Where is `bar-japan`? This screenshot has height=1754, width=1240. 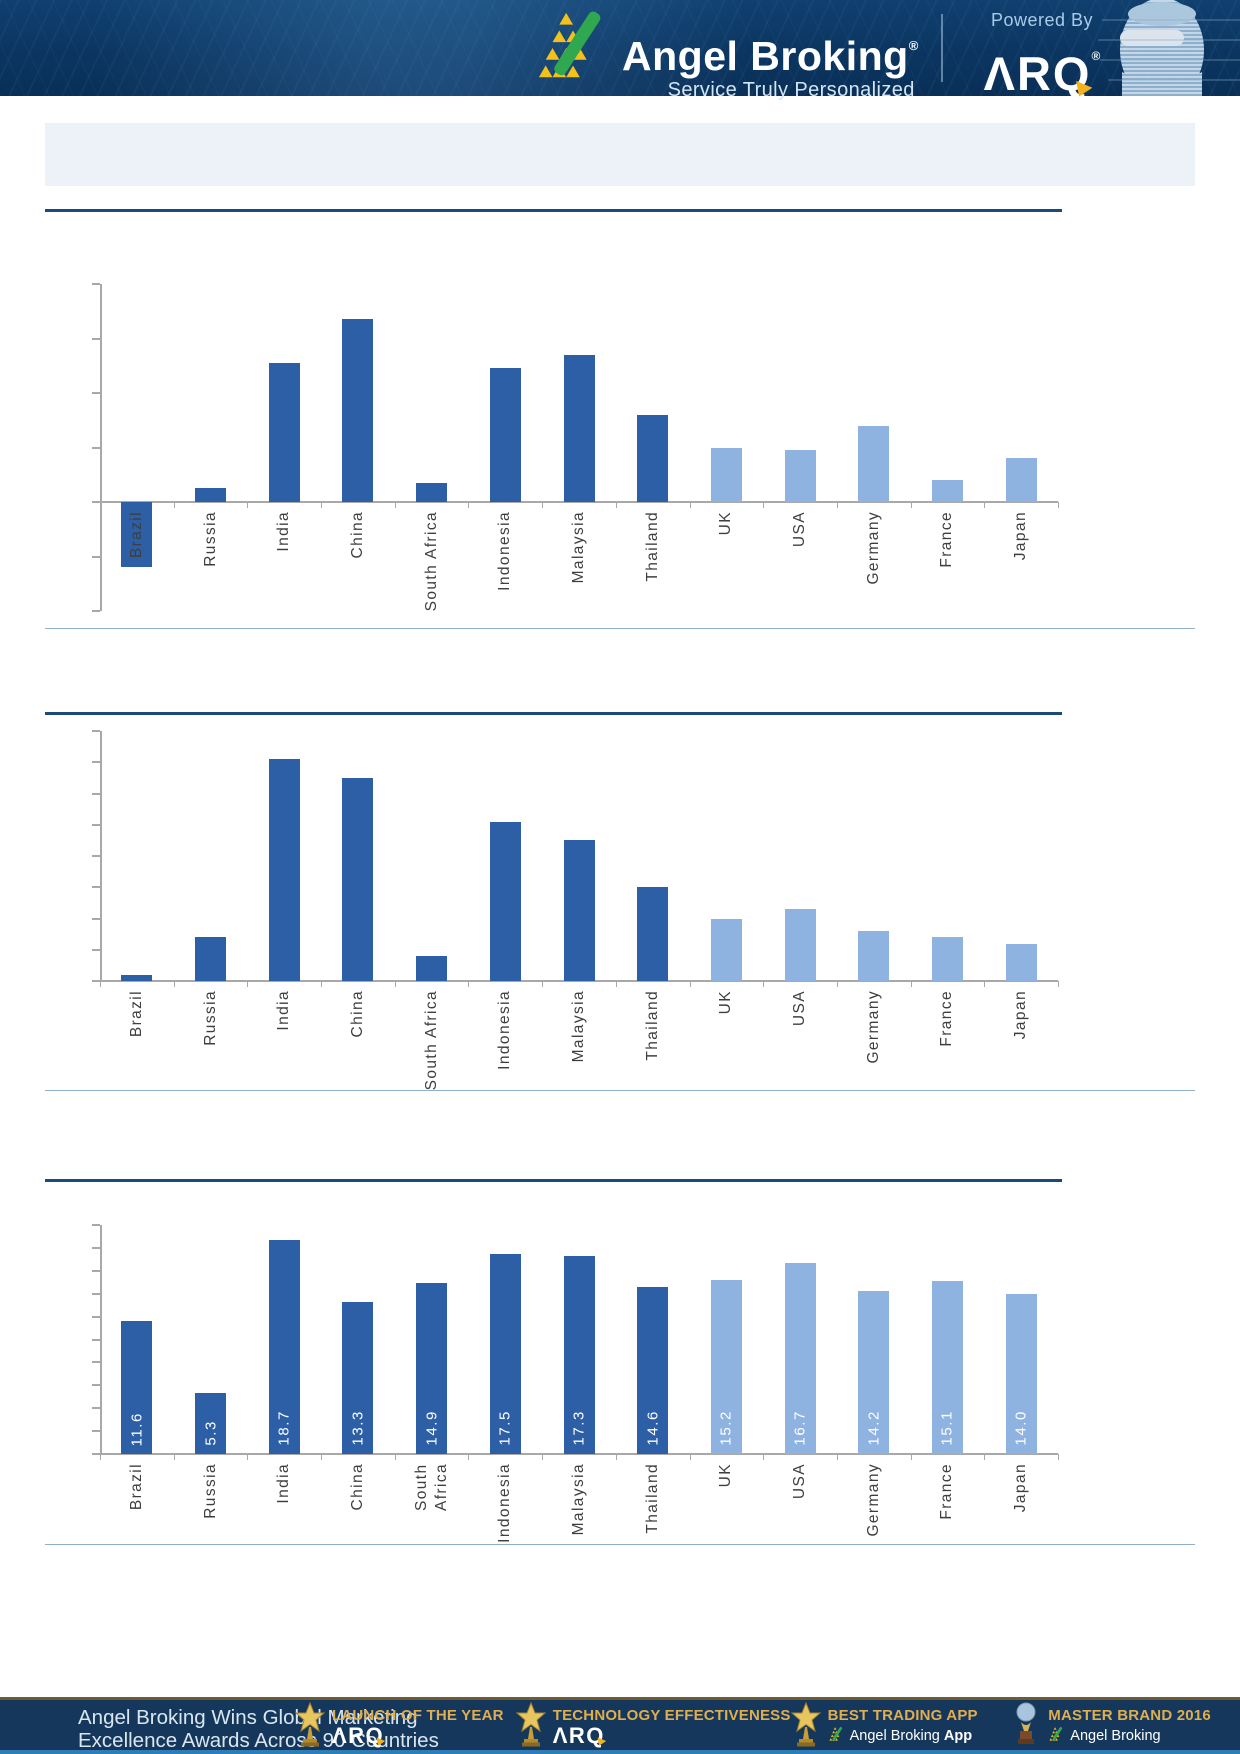
bar-japan is located at coordinates (1021, 480).